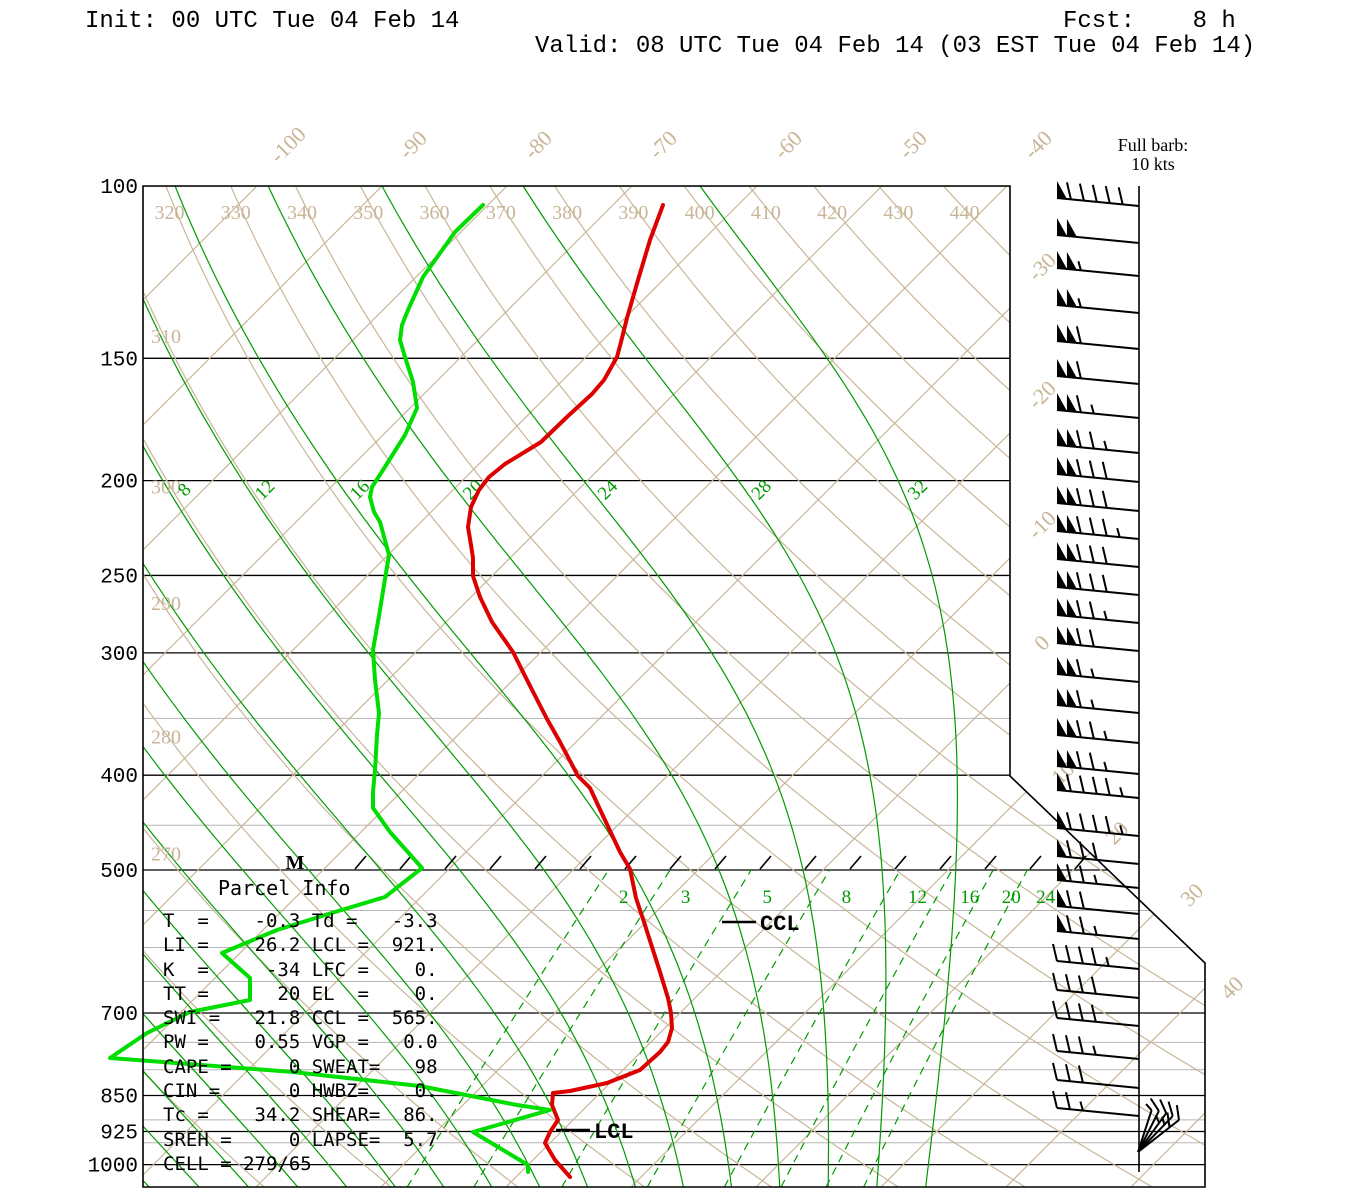  What do you see at coordinates (284, 888) in the screenshot?
I see `parcel-info-title: Parcel Info` at bounding box center [284, 888].